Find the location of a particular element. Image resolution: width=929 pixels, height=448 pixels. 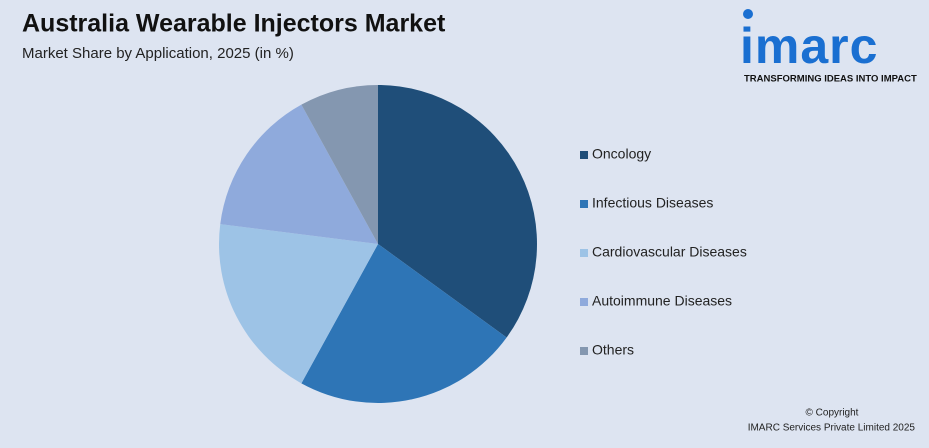

company: IMARC Services Private Limited 2025 is located at coordinates (832, 428).